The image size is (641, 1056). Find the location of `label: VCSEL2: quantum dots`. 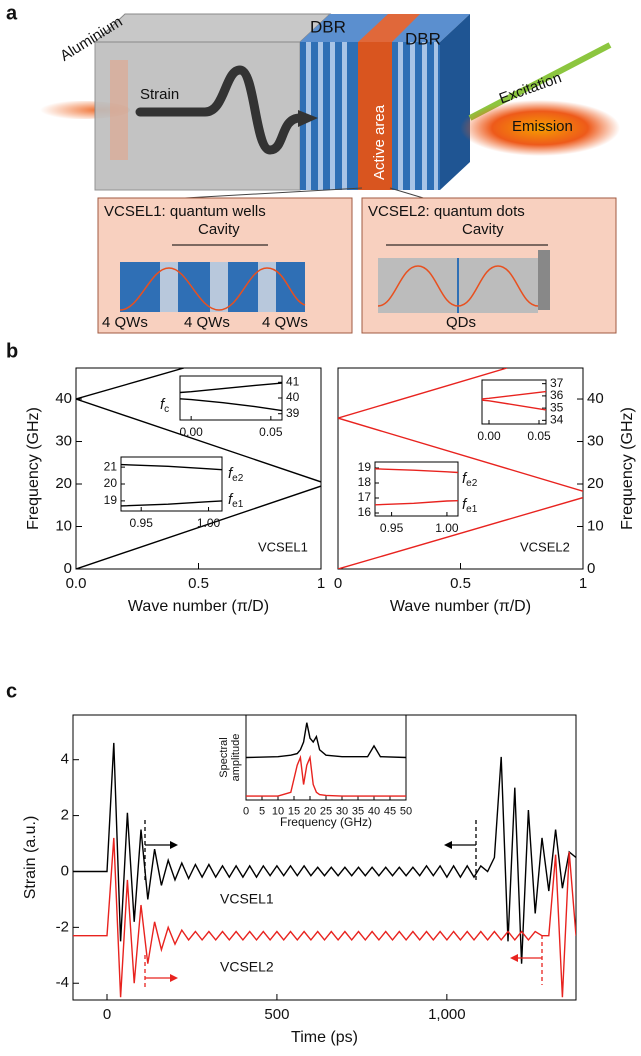

label: VCSEL2: quantum dots is located at coordinates (446, 211).